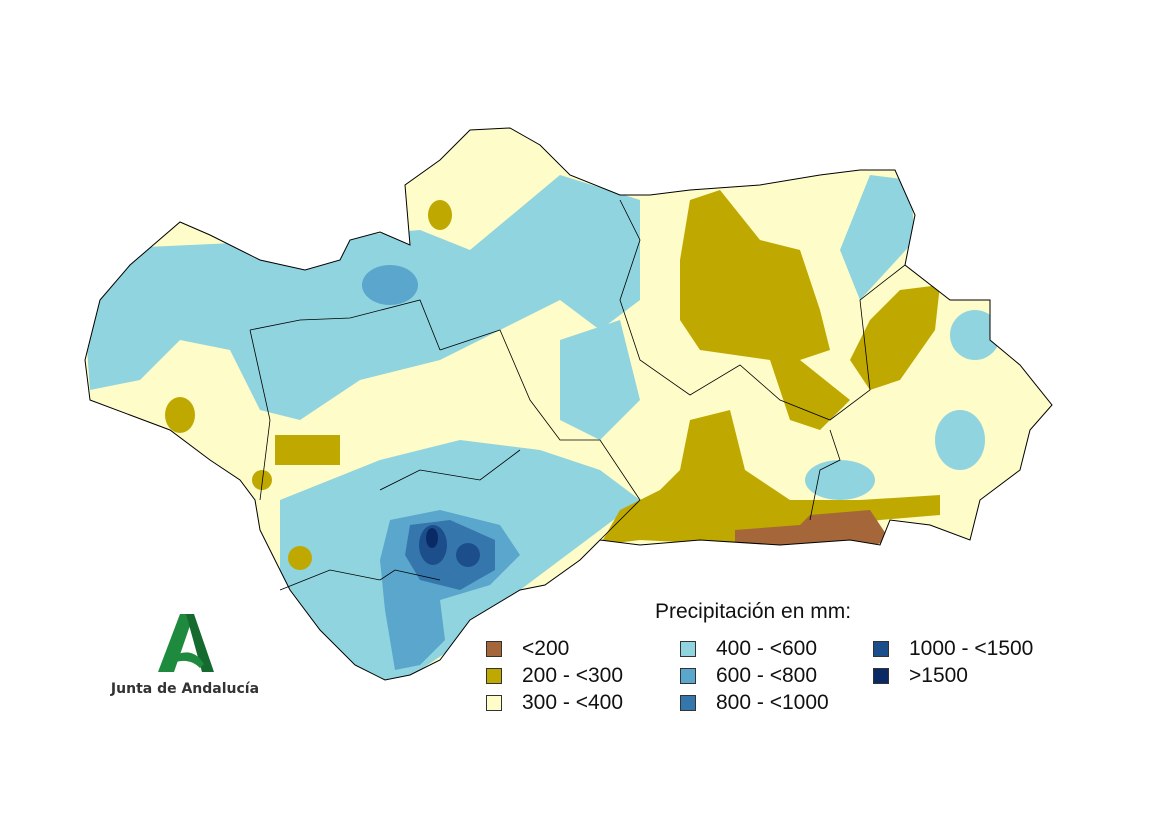  I want to click on legend-label: 1000 - <1500, so click(971, 648).